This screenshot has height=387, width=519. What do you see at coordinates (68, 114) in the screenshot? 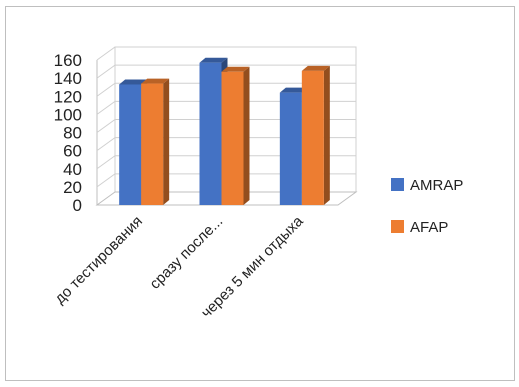
I see `y-tick-label: 100` at bounding box center [68, 114].